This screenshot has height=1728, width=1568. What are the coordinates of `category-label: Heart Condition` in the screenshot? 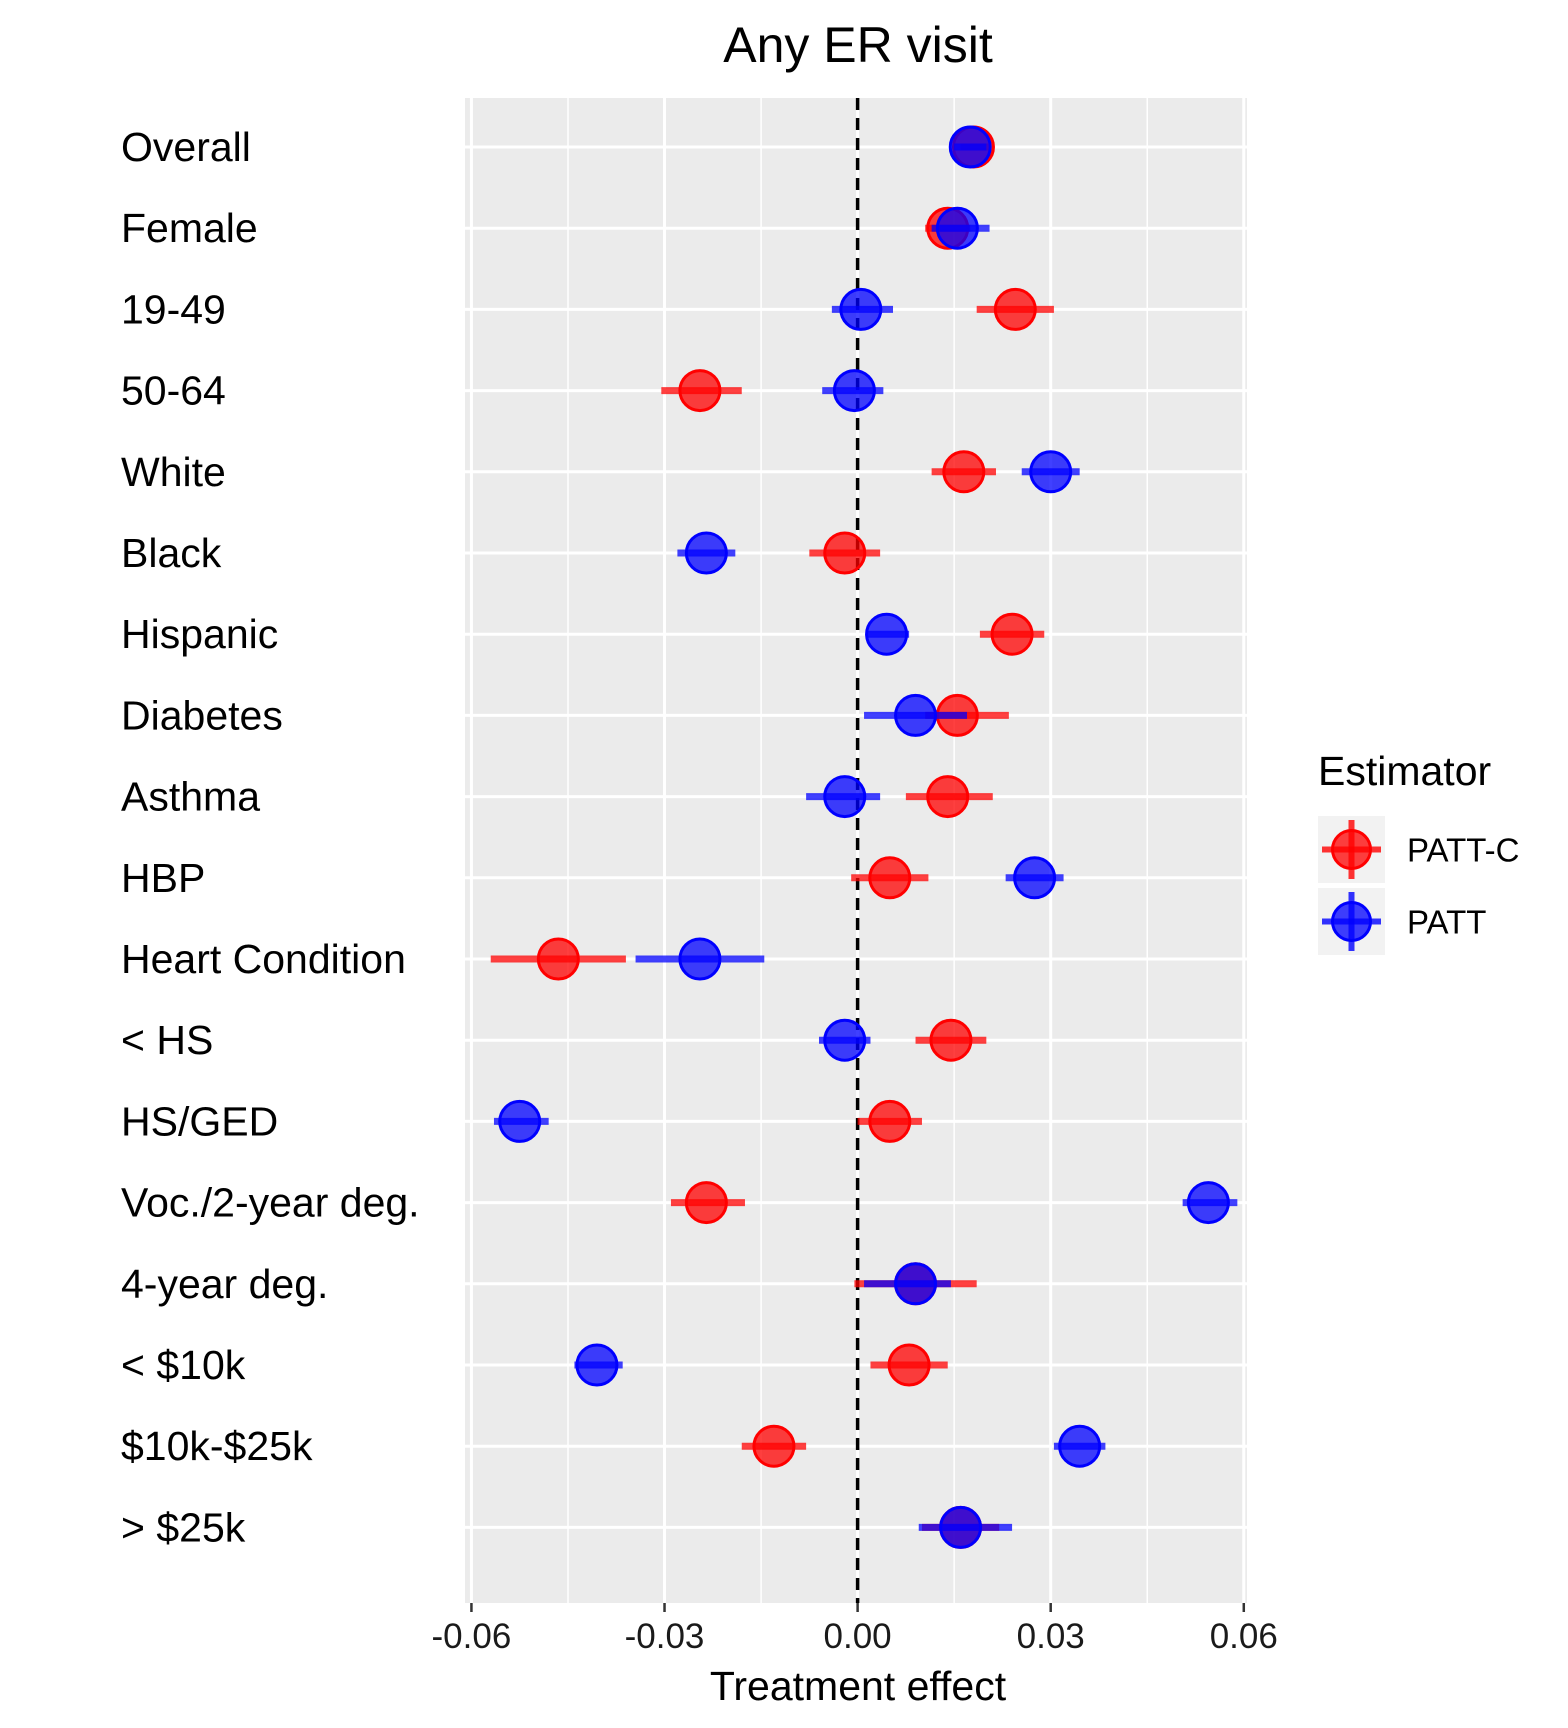 It's located at (263, 959).